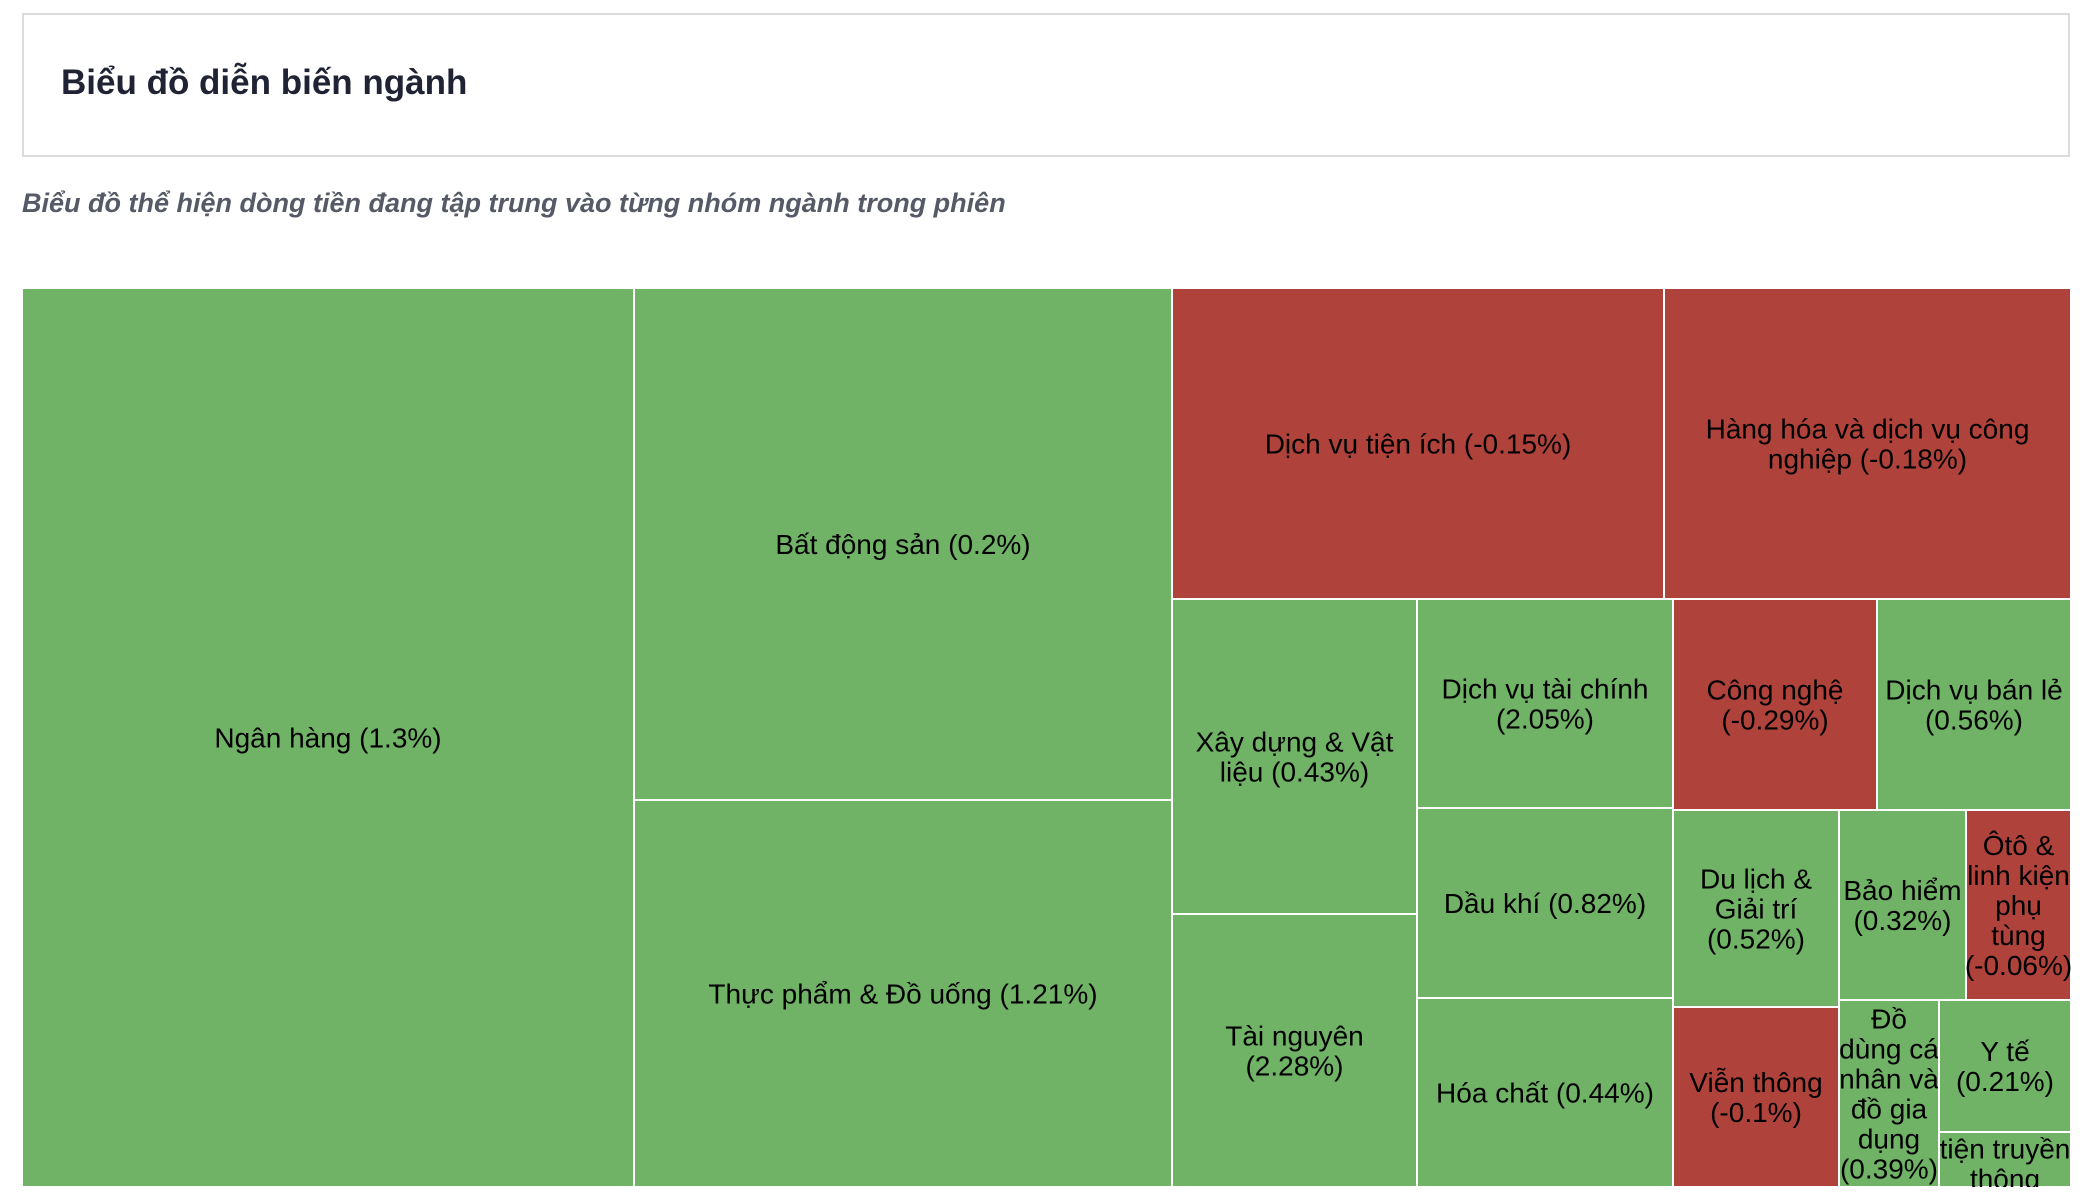 The width and height of the screenshot is (2084, 1199). Describe the element at coordinates (1756, 1112) in the screenshot. I see `treemap-tile-label-line: (-0.1%)` at that location.